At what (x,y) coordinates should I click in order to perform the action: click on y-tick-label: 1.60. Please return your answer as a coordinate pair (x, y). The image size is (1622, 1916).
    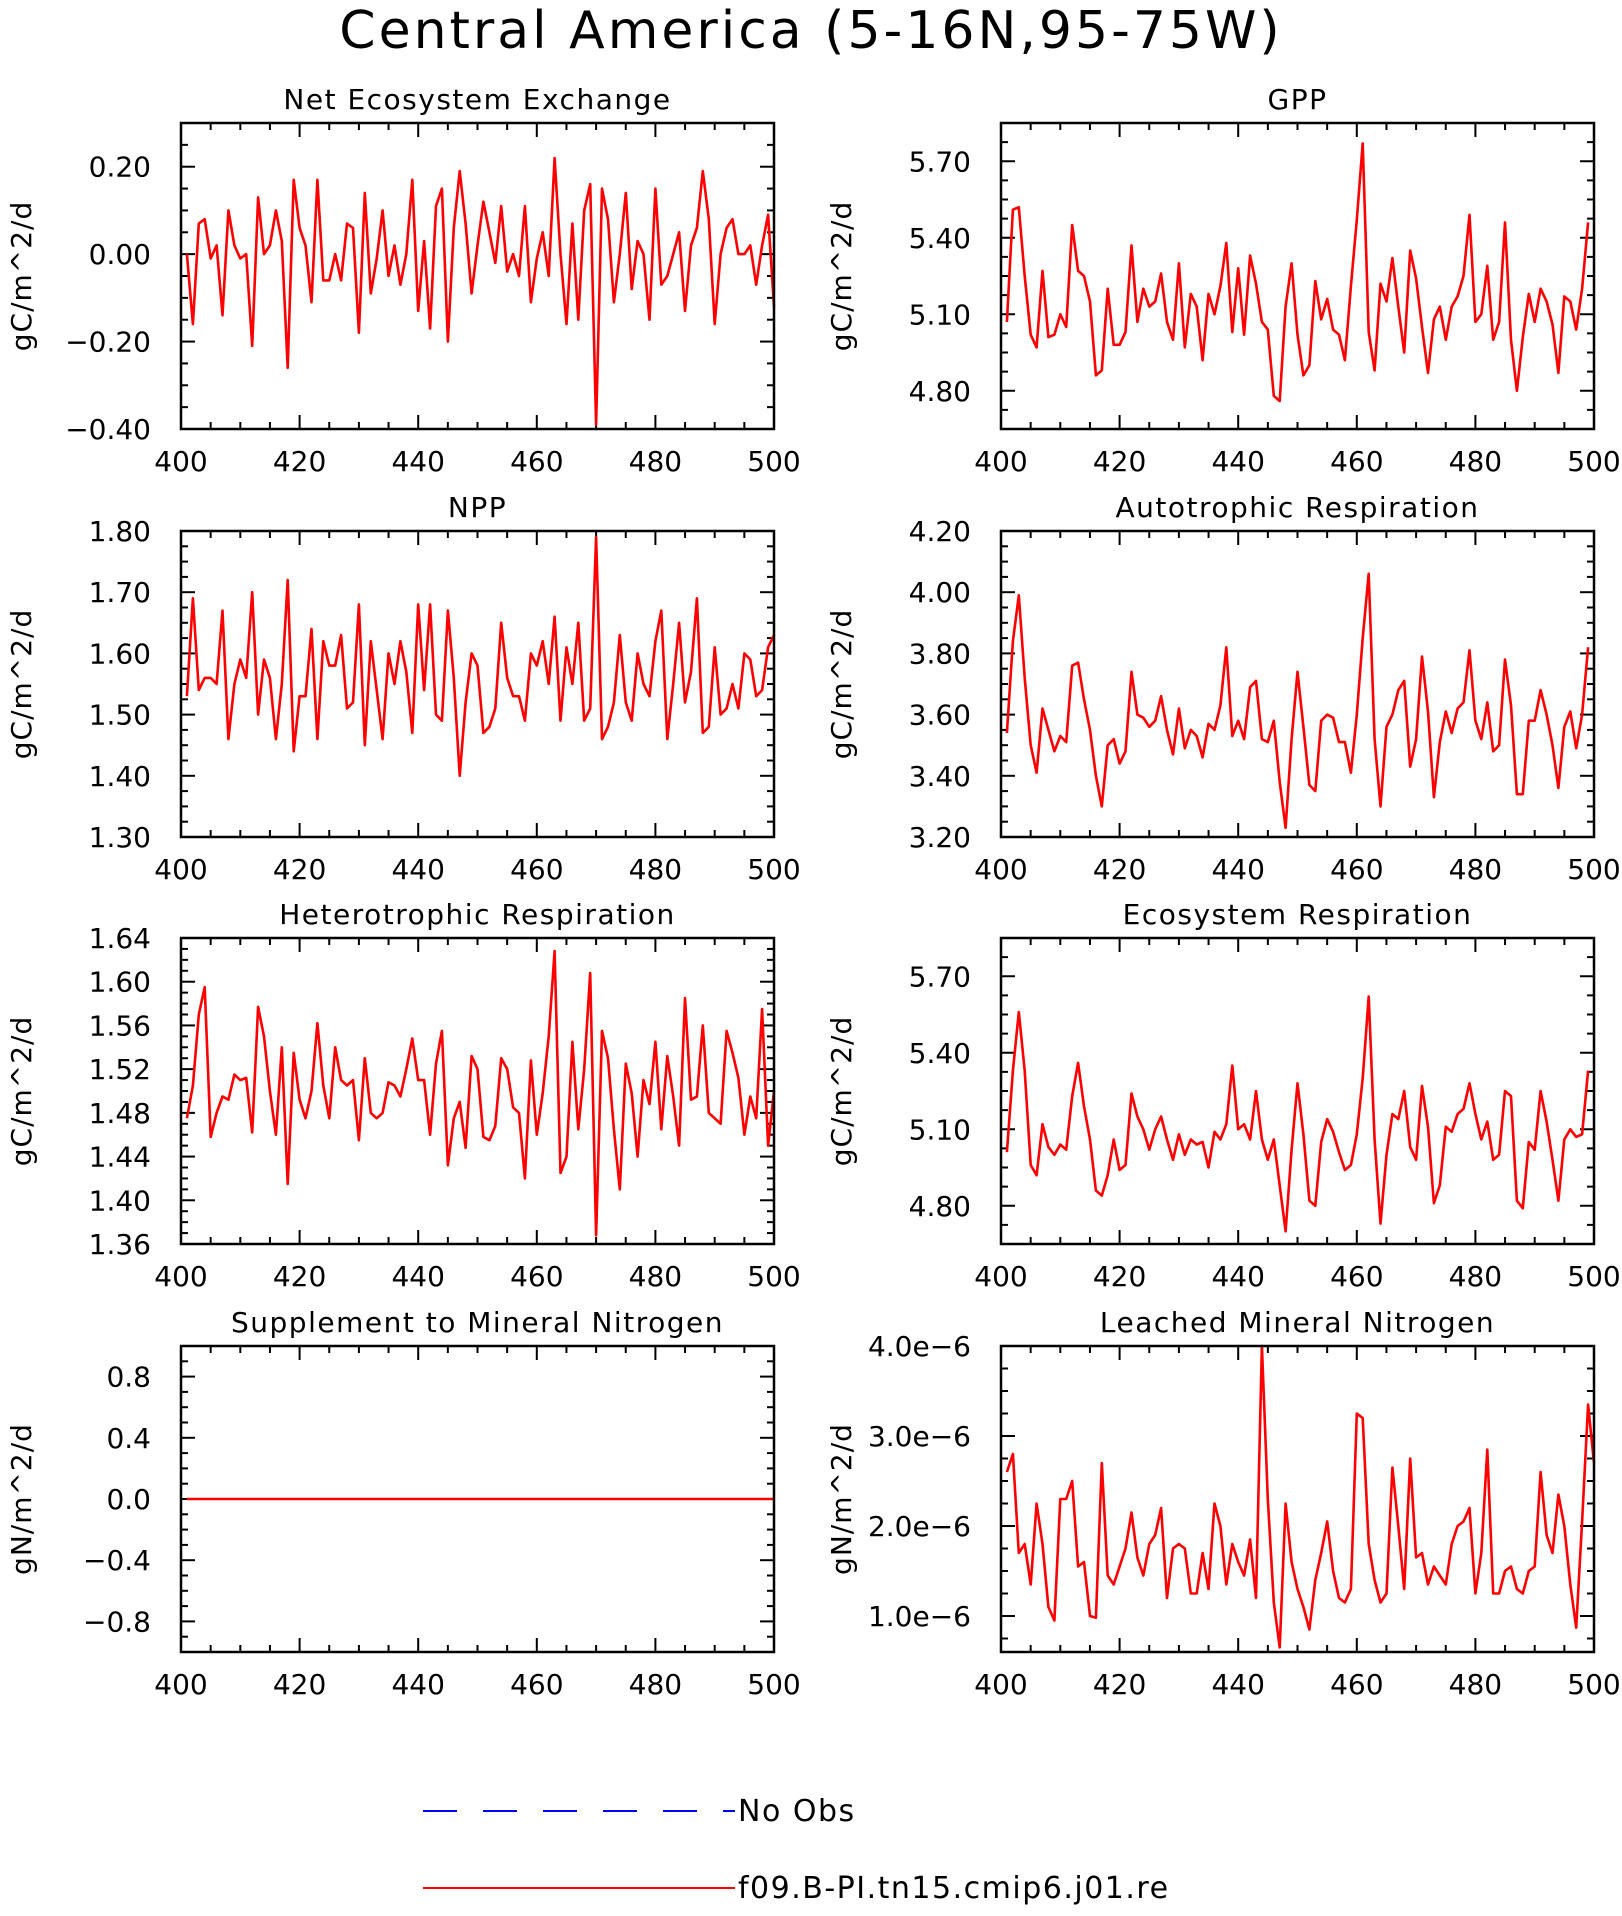
    Looking at the image, I should click on (120, 982).